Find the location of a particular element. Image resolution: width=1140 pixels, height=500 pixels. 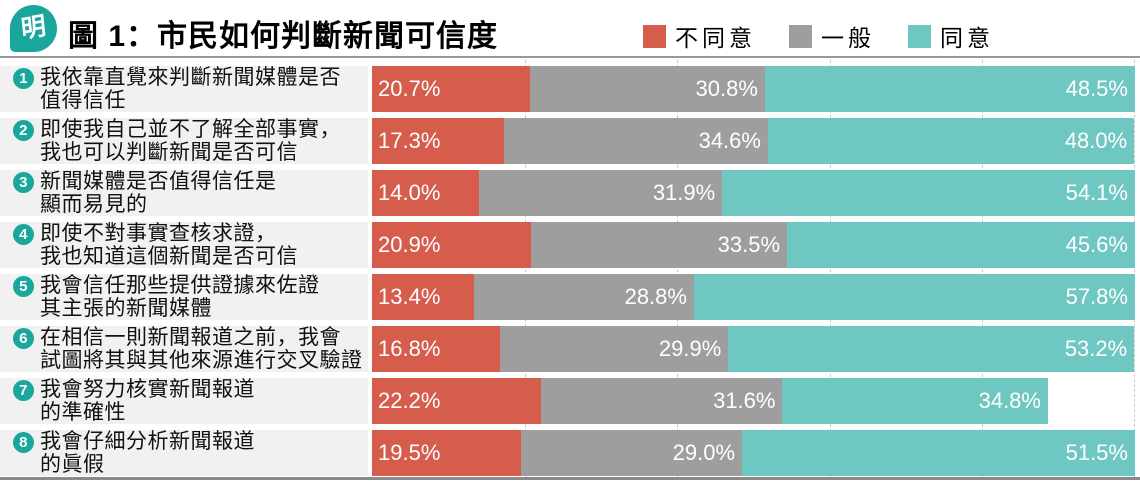

row-label-text: 即使不對事實查核求證， is located at coordinates (158, 233).